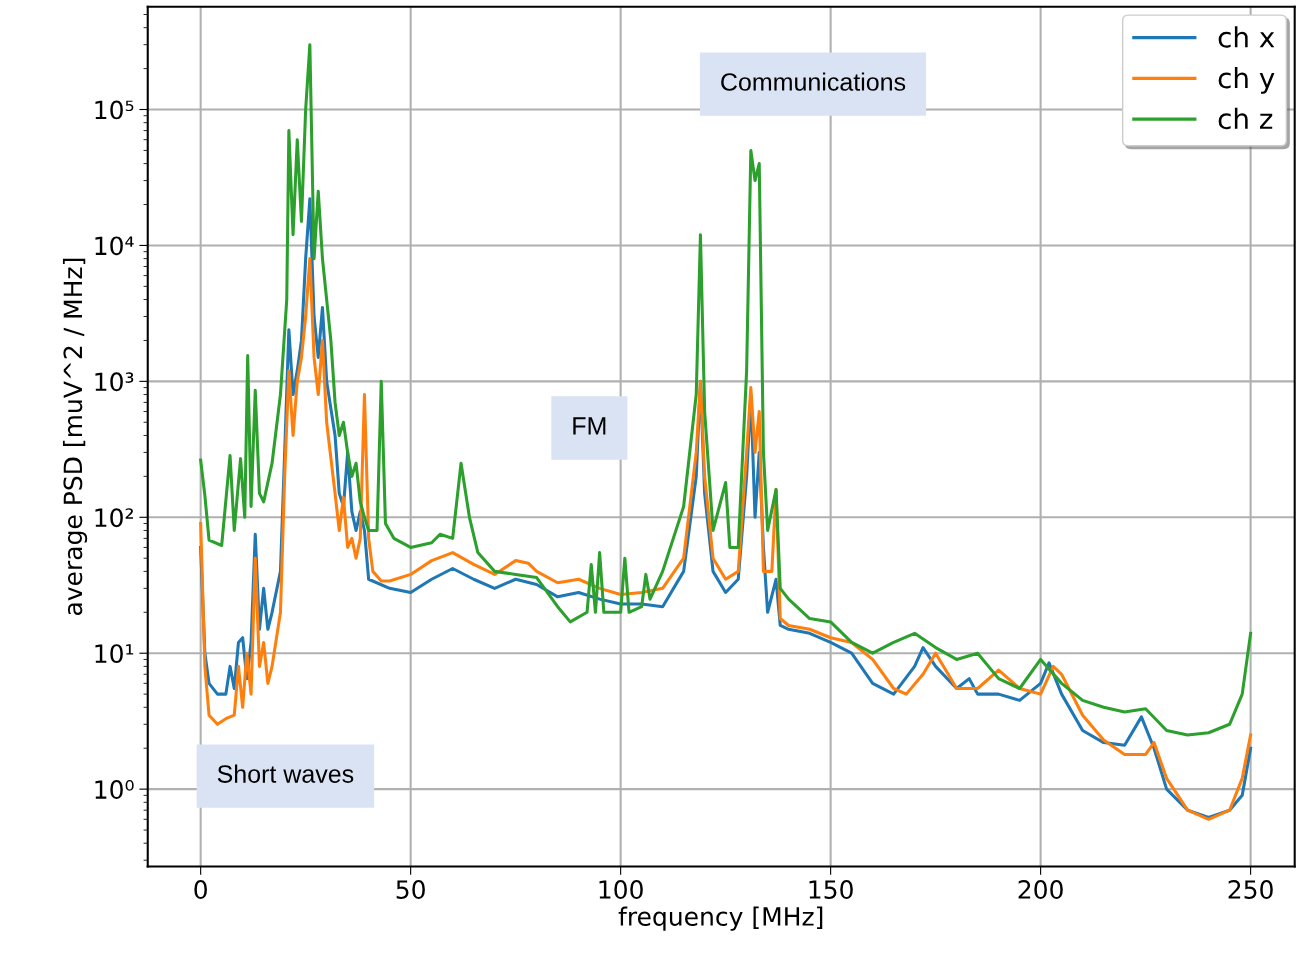 The width and height of the screenshot is (1296, 967). Describe the element at coordinates (114, 789) in the screenshot. I see `y-tick-label: 10⁰` at that location.